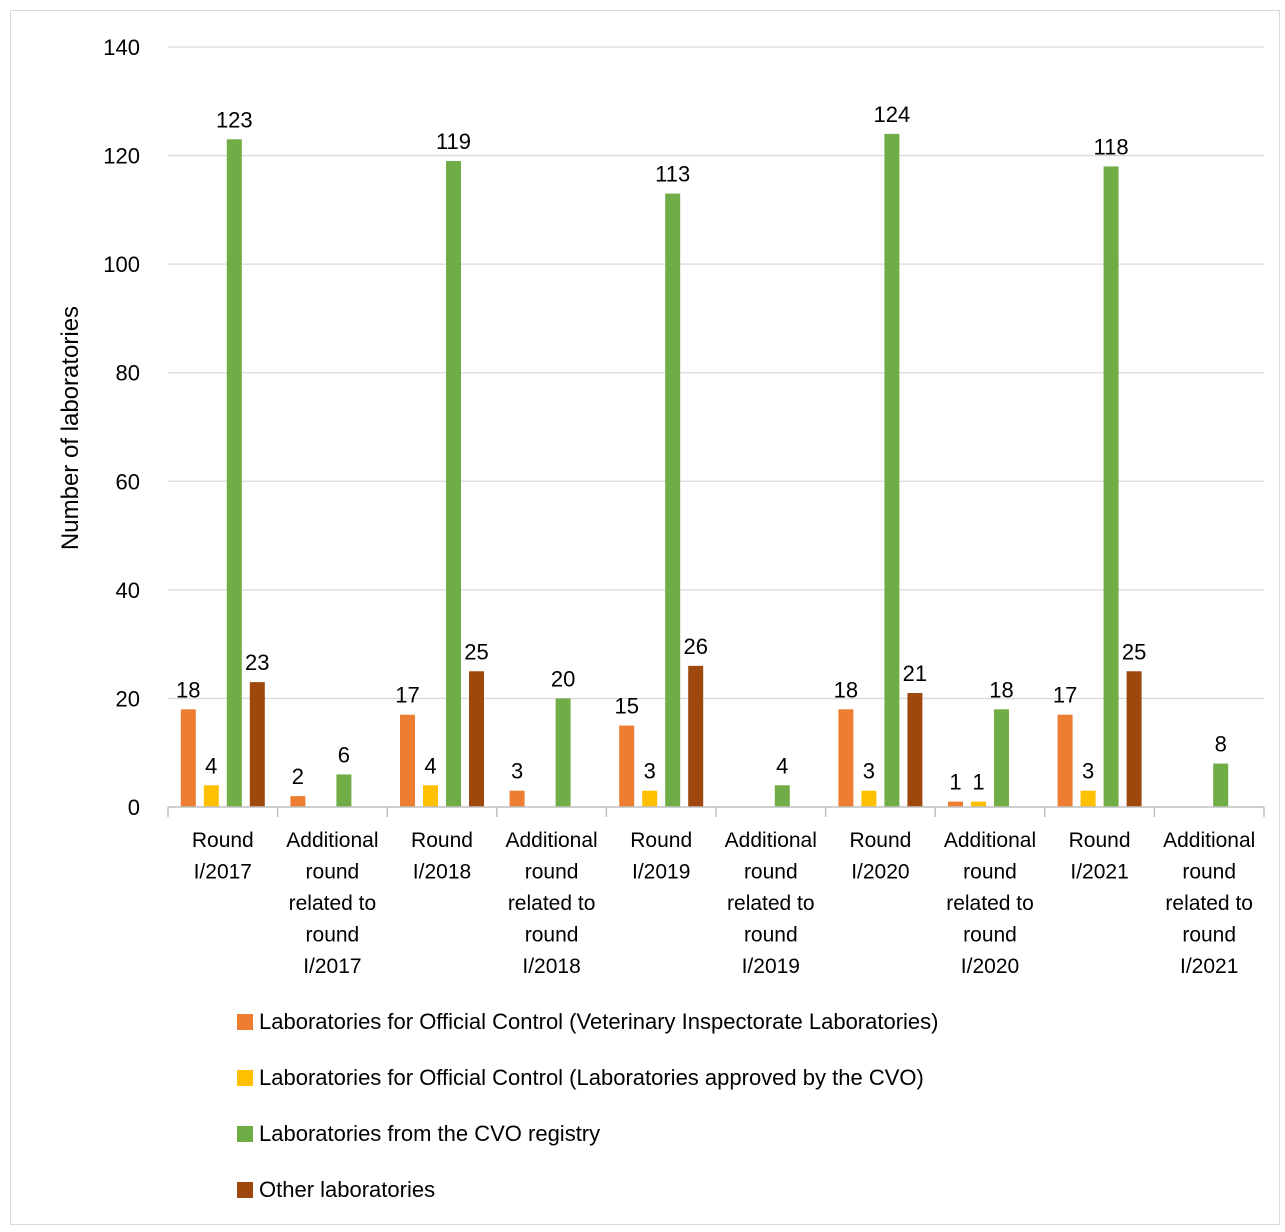 The height and width of the screenshot is (1232, 1285). Describe the element at coordinates (892, 114) in the screenshot. I see `data-label: 124` at that location.